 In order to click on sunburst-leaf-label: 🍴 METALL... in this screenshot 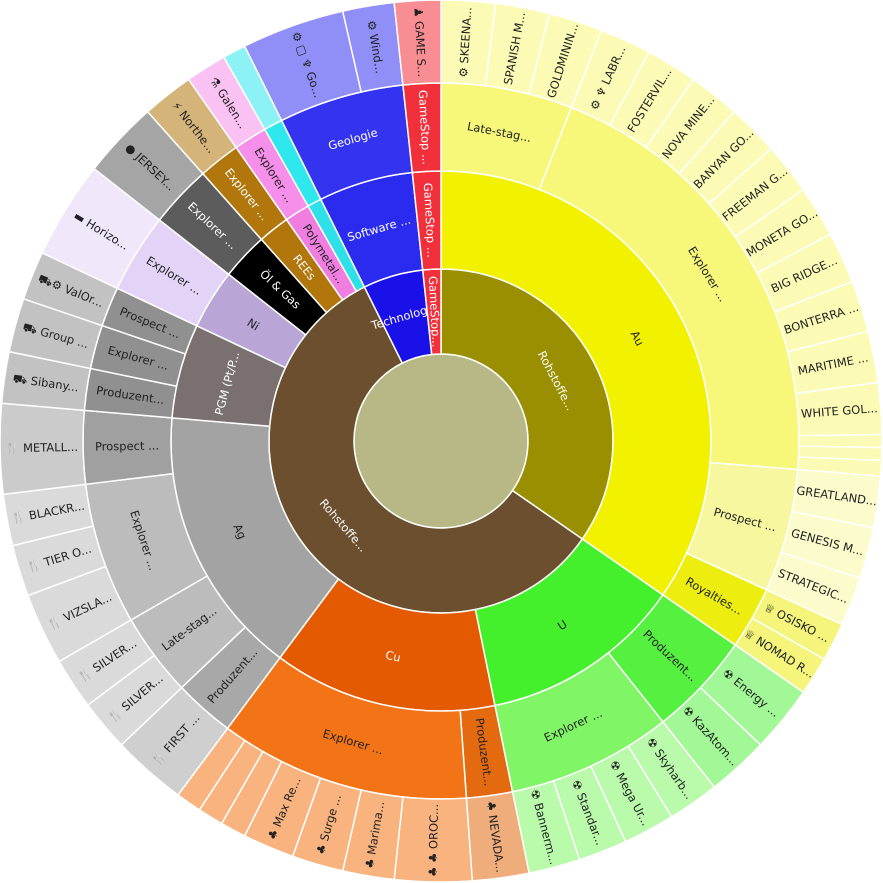, I will do `click(41, 447)`.